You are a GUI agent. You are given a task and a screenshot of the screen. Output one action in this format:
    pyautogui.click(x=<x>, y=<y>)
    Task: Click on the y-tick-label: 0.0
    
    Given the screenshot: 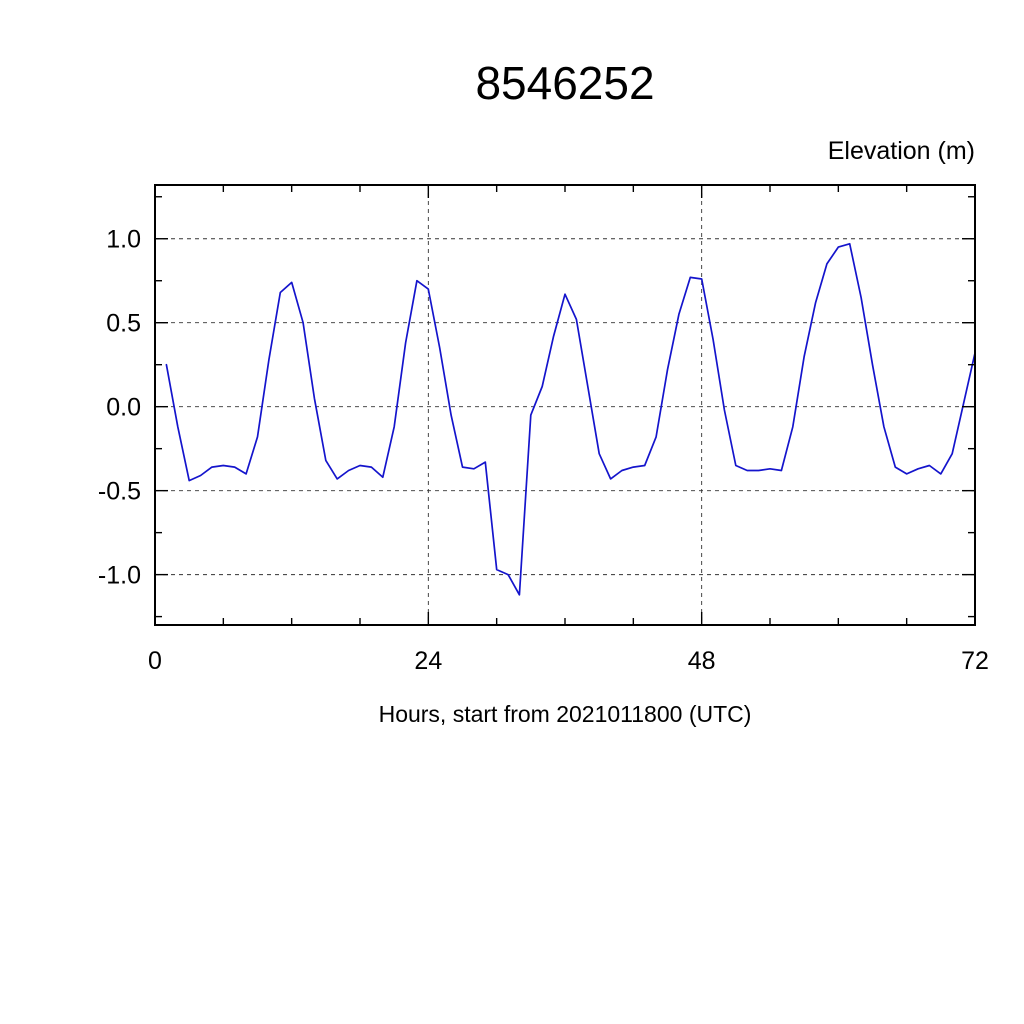 What is the action you would take?
    pyautogui.click(x=123, y=408)
    